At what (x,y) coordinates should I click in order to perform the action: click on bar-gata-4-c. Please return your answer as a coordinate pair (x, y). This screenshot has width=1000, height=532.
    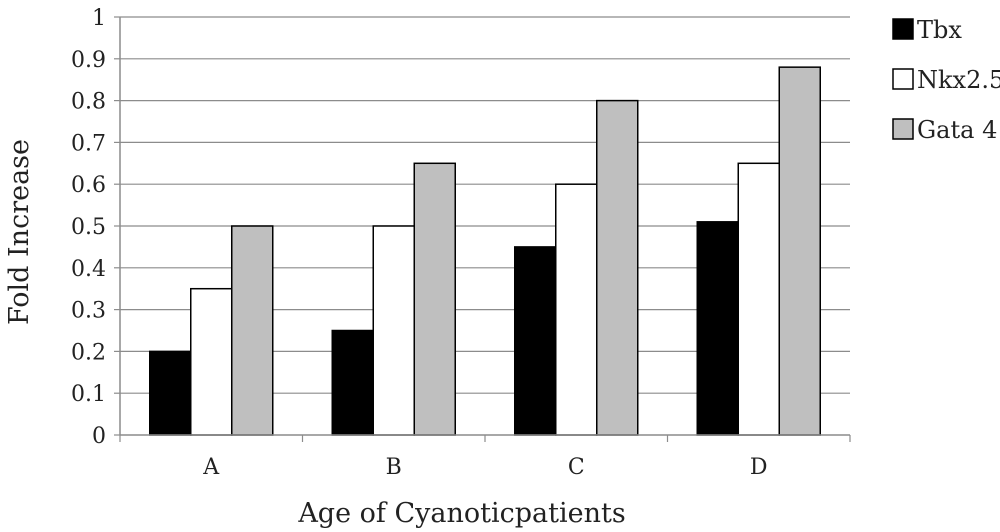
    Looking at the image, I should click on (617, 267).